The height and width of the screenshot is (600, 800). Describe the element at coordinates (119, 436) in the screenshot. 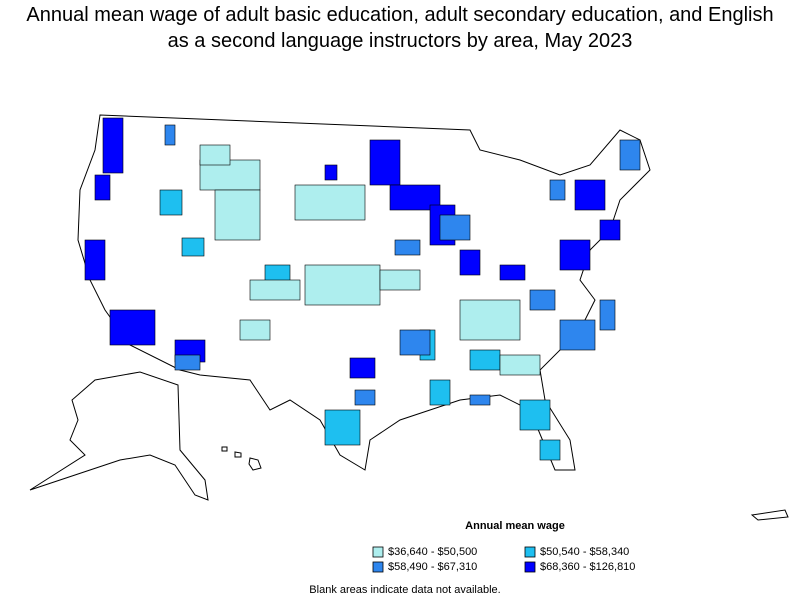

I see `alaska` at that location.